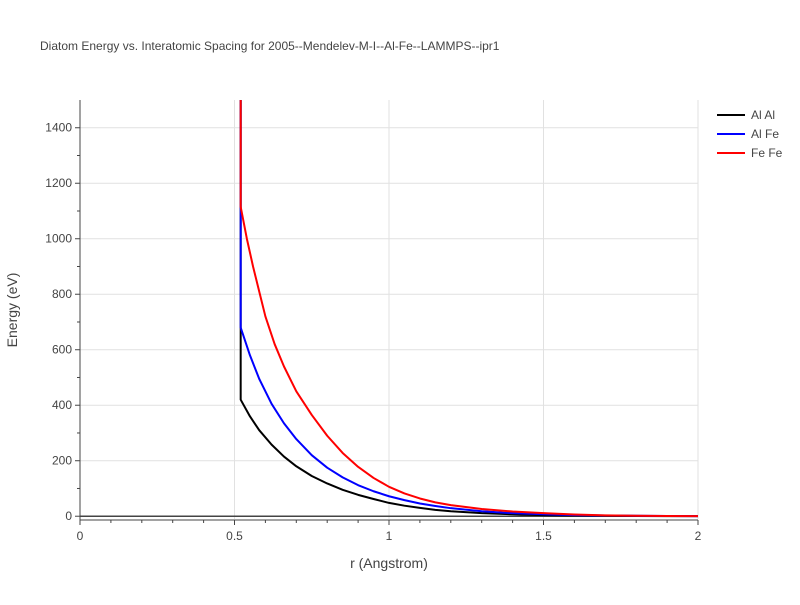 The height and width of the screenshot is (605, 800). What do you see at coordinates (389, 536) in the screenshot?
I see `x-tick-label: 1` at bounding box center [389, 536].